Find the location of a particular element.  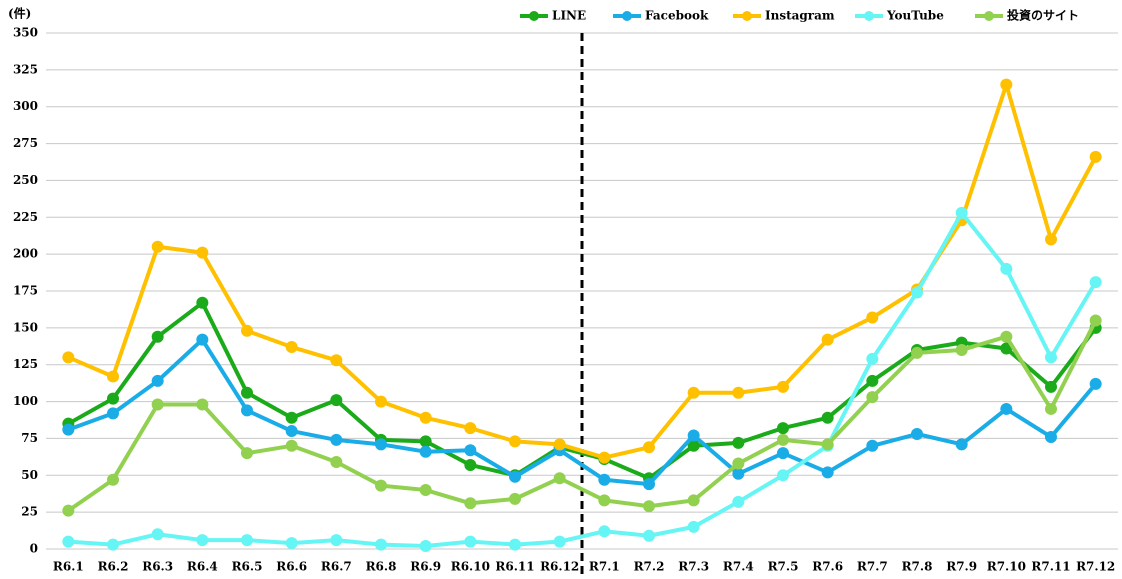

x-tick-label: R6.2 is located at coordinates (113, 567).